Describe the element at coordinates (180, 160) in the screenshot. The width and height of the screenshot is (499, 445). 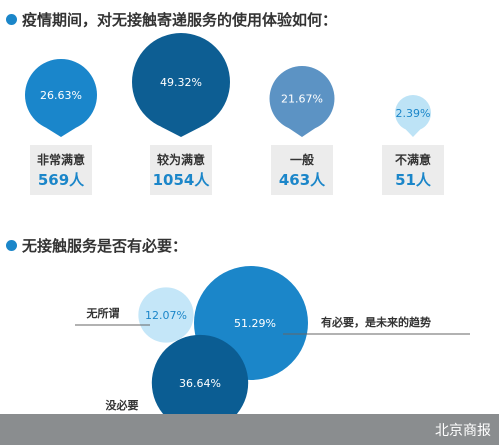
I see `category-label: 较为满意` at that location.